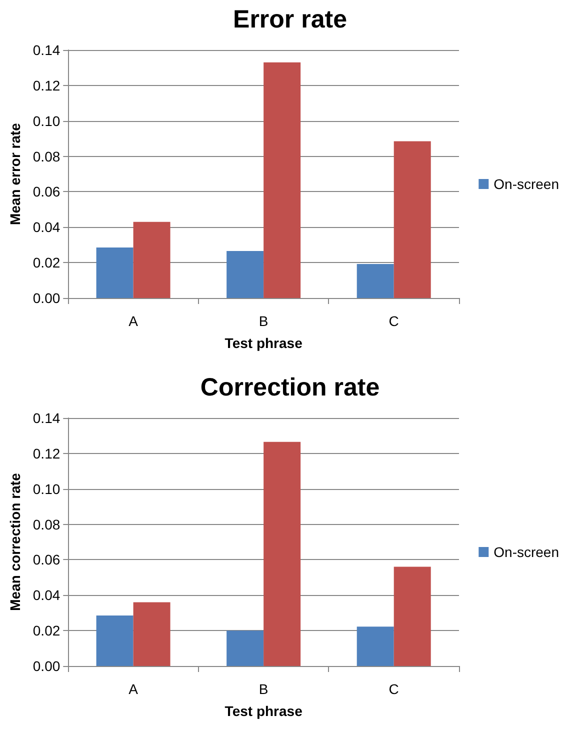 Image resolution: width=569 pixels, height=736 pixels. What do you see at coordinates (290, 20) in the screenshot?
I see `chart-title: Error rate` at bounding box center [290, 20].